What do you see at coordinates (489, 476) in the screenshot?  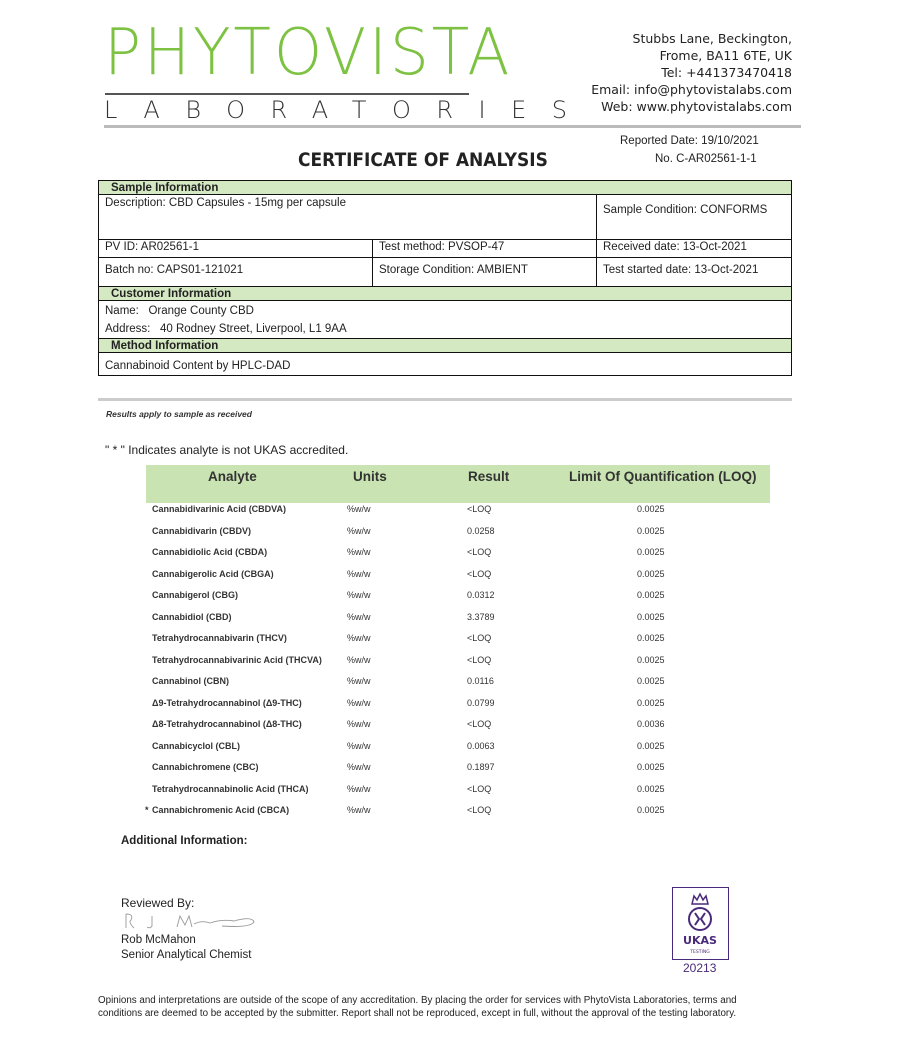 I see `col-result: Result` at bounding box center [489, 476].